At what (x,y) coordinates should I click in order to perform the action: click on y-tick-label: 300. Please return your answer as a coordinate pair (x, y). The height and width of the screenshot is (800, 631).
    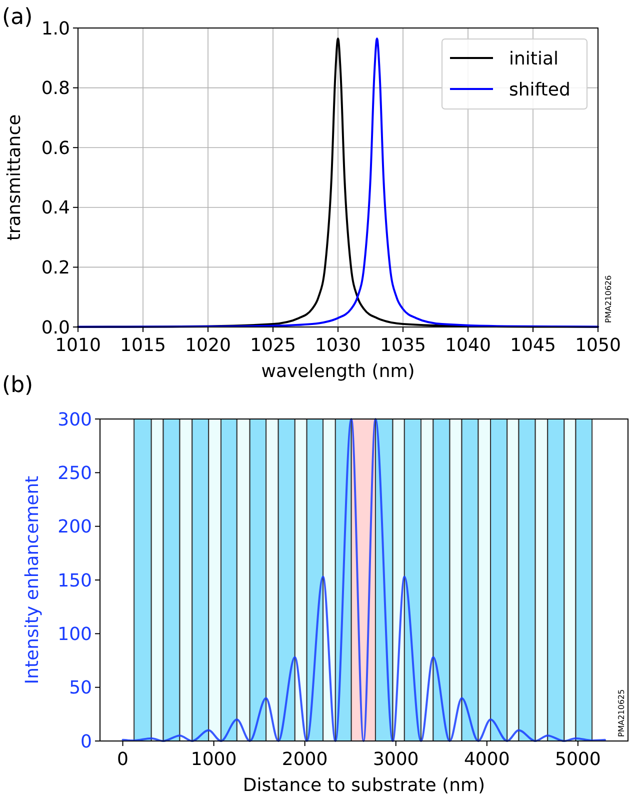
    Looking at the image, I should click on (75, 419).